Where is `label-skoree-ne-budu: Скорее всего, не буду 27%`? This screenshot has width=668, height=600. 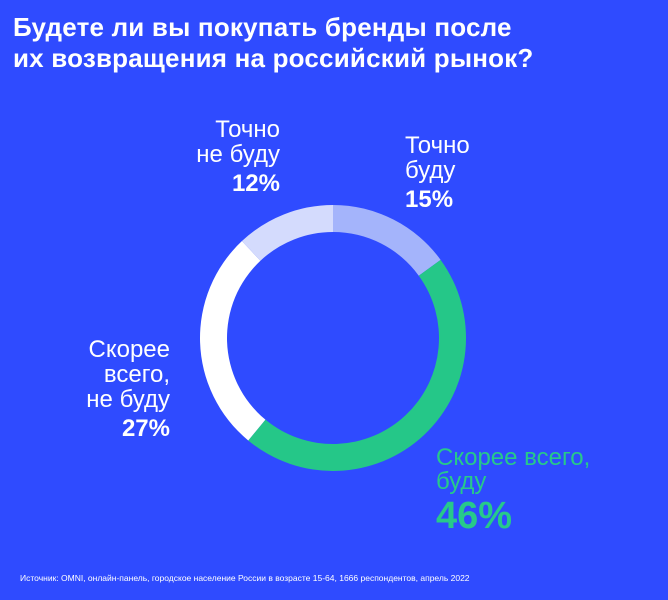
label-skoree-ne-budu: Скорее всего, не буду 27% is located at coordinates (100, 389).